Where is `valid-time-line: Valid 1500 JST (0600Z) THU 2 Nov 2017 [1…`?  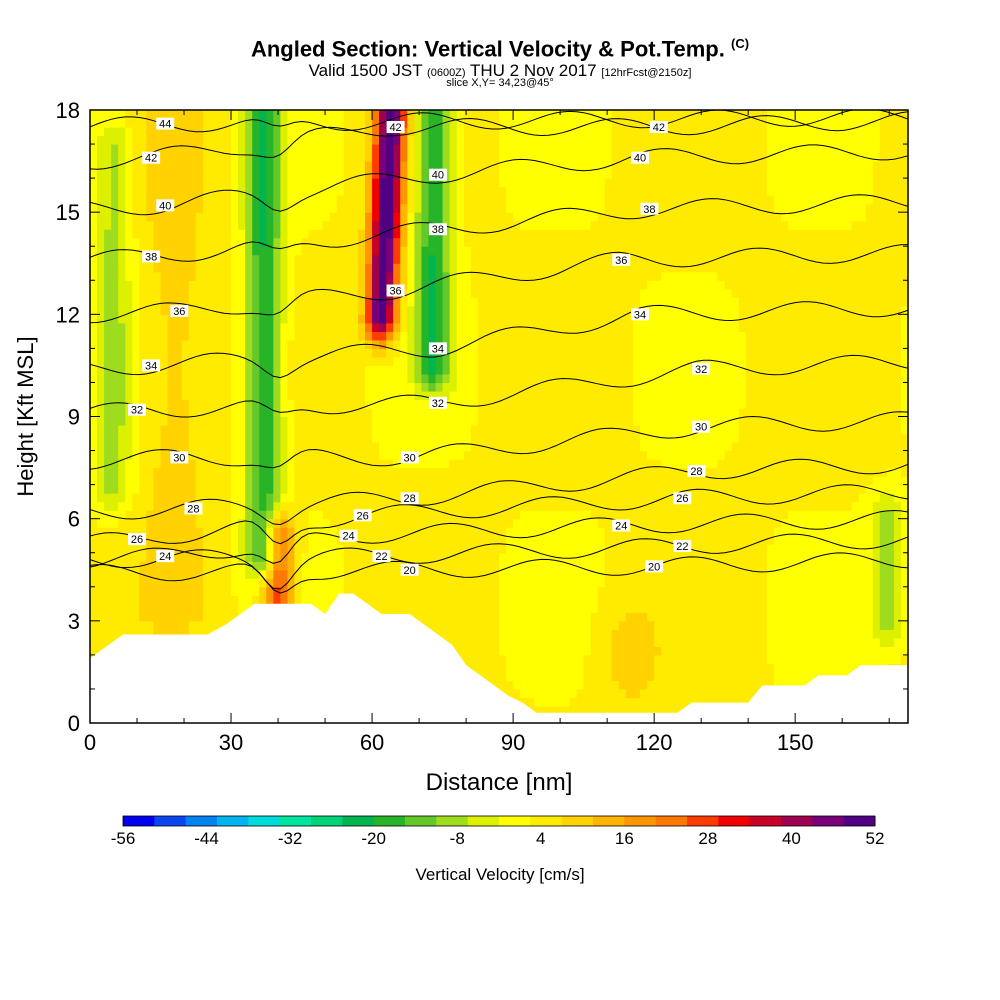 valid-time-line: Valid 1500 JST (0600Z) THU 2 Nov 2017 [1… is located at coordinates (500, 70).